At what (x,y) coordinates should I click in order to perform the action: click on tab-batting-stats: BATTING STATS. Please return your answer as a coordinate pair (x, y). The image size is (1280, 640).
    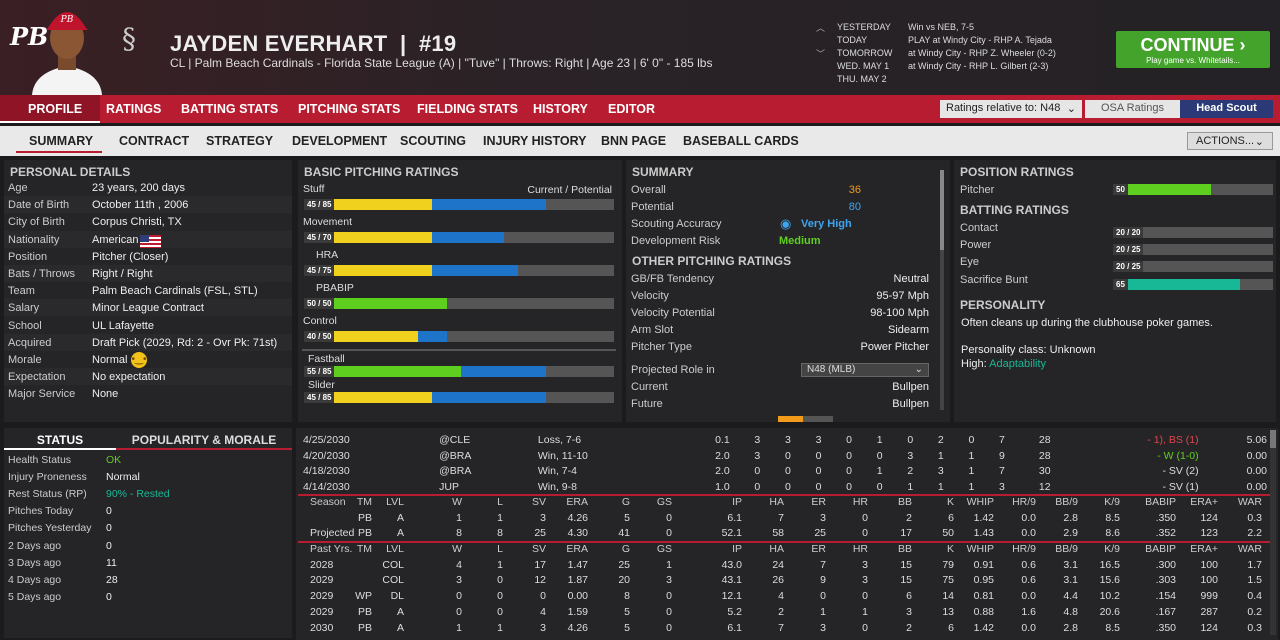
    Looking at the image, I should click on (230, 109).